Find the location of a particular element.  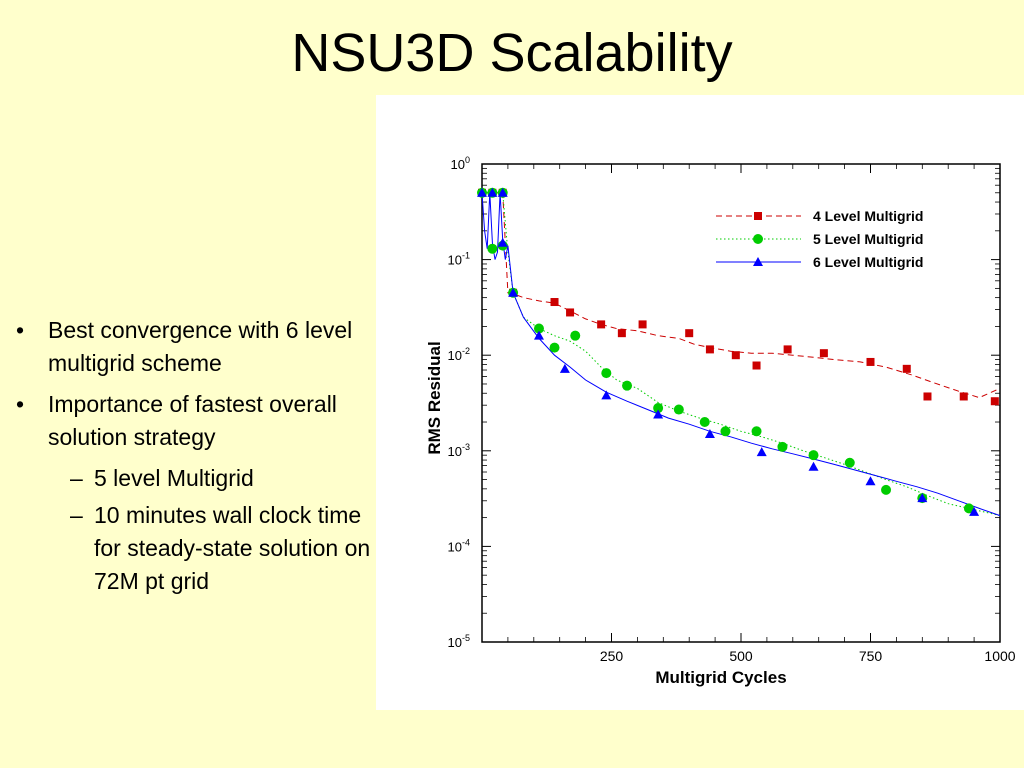

x-tick-label: 1000 is located at coordinates (999, 656).